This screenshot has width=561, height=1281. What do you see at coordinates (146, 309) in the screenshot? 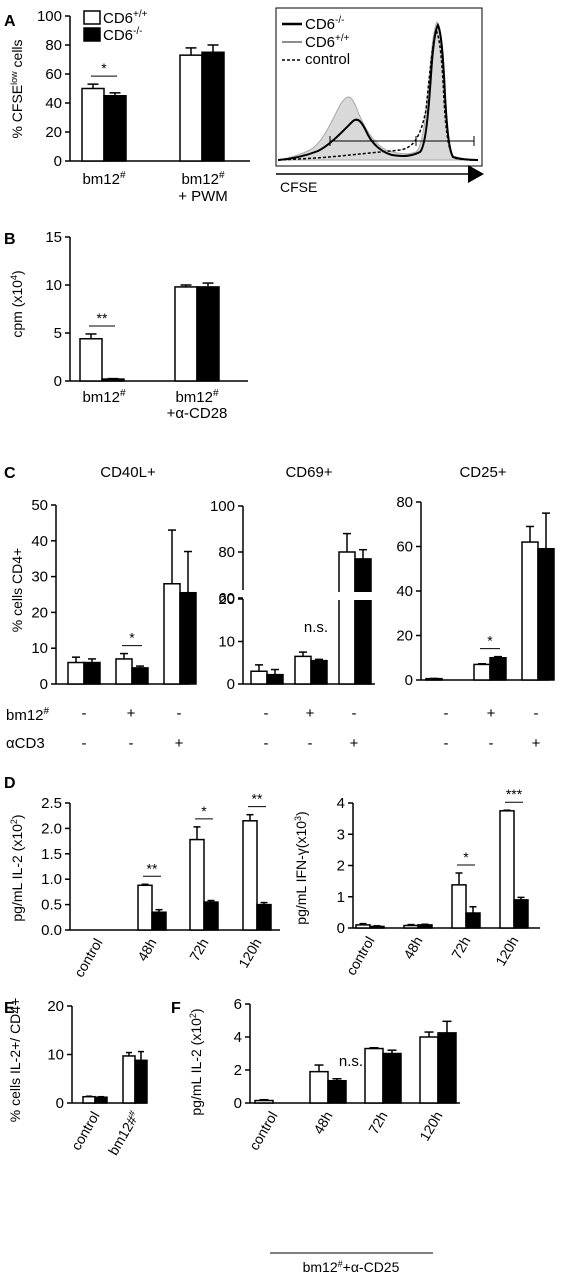
I see `chart-b: 0 5 10 15 **` at bounding box center [146, 309].